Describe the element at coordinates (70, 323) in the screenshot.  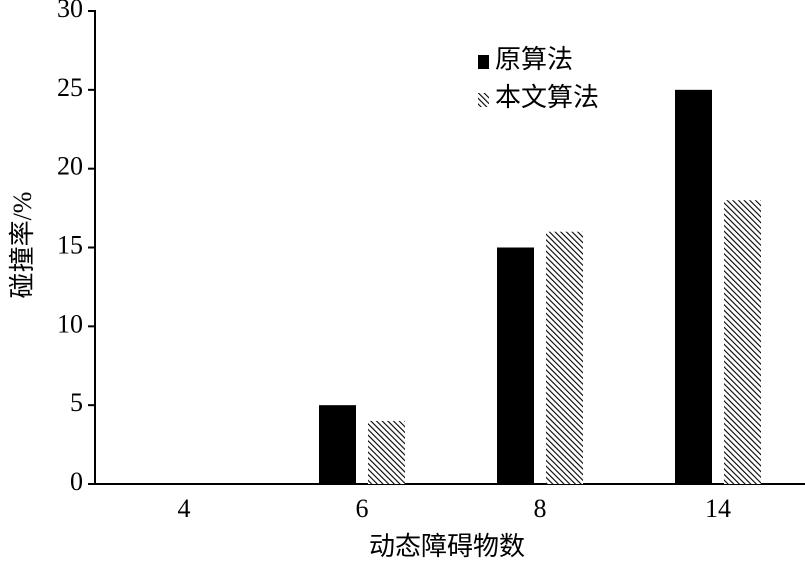
I see `y-tick-label: 10` at that location.